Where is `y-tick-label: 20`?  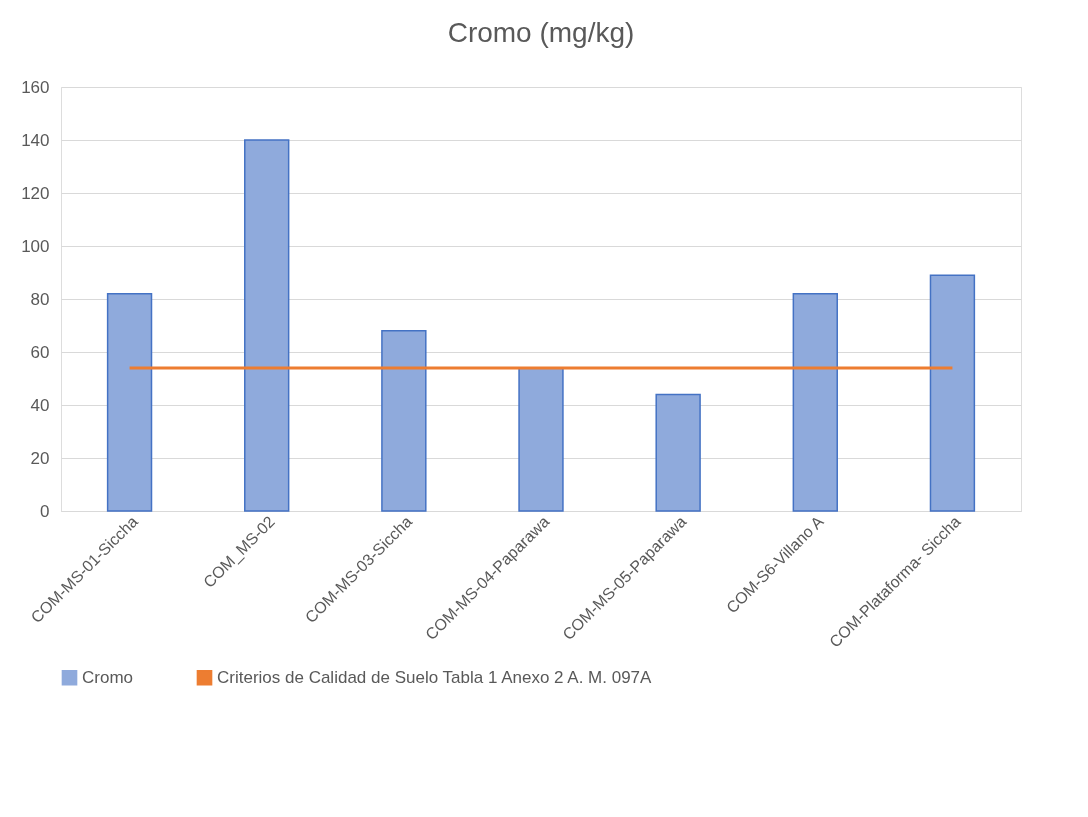
y-tick-label: 20 is located at coordinates (40, 458).